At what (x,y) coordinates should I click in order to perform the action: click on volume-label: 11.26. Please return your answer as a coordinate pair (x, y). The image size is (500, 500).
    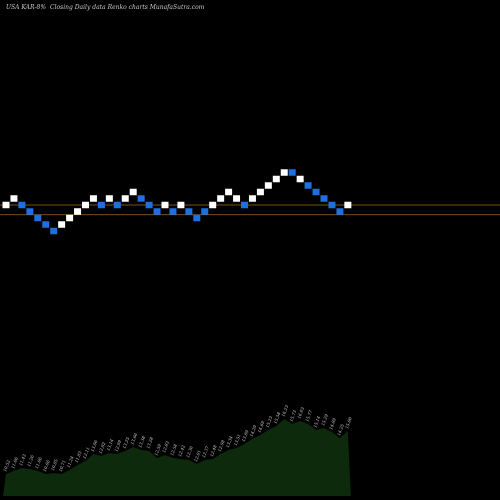
    Looking at the image, I should click on (30, 460).